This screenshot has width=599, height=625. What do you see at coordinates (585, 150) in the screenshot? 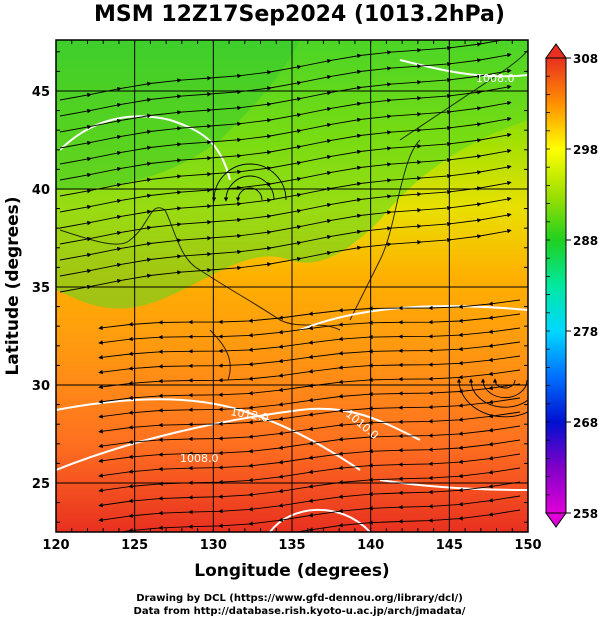
I see `colorbar-tick-label: 298` at bounding box center [585, 150].